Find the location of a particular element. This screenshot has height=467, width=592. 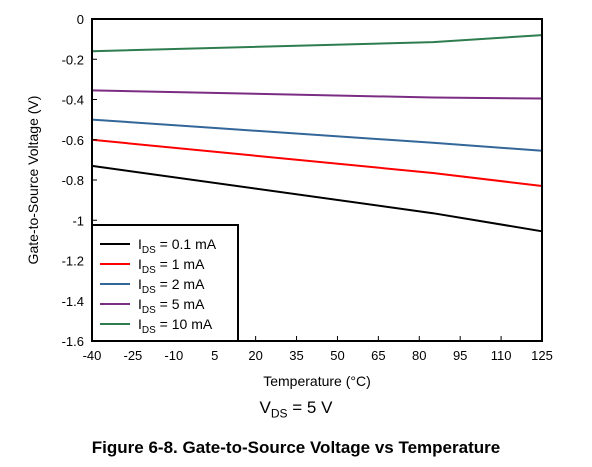

condition-rest: = 5 V is located at coordinates (310, 407).